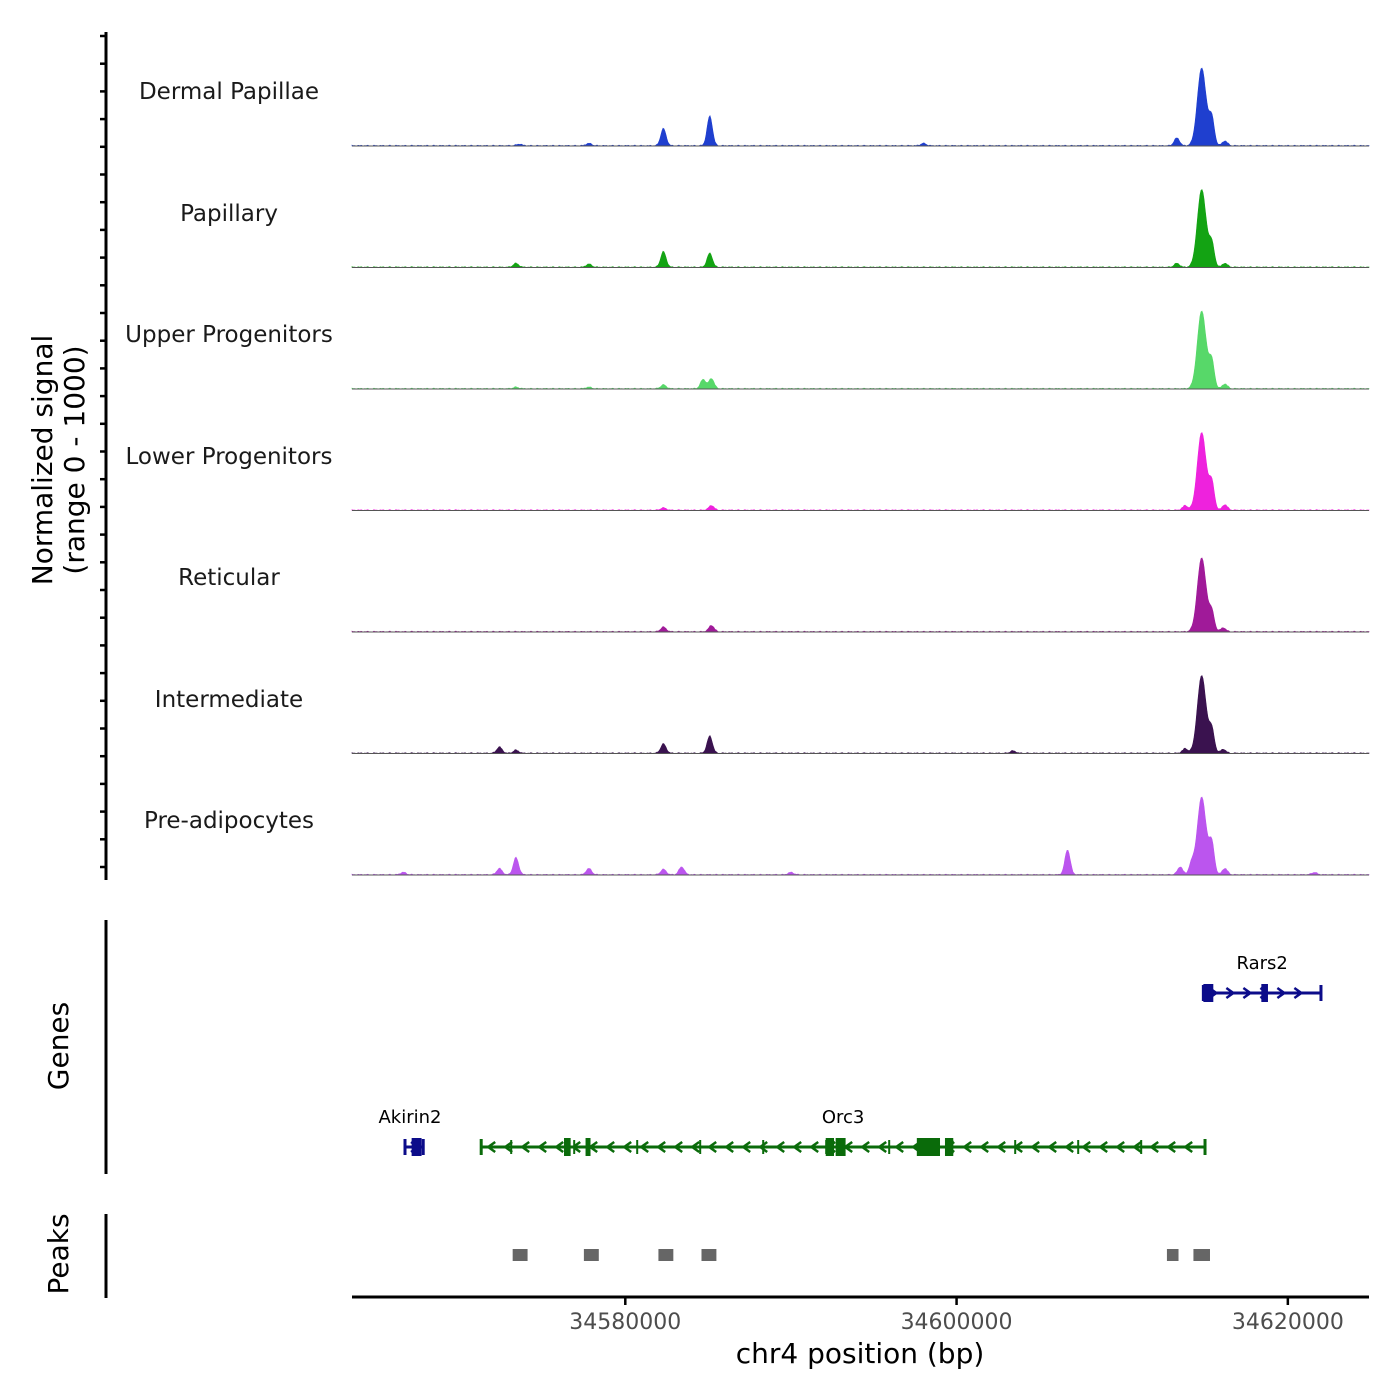 The width and height of the screenshot is (1400, 1400). Describe the element at coordinates (229, 578) in the screenshot. I see `track-label: Reticular` at that location.